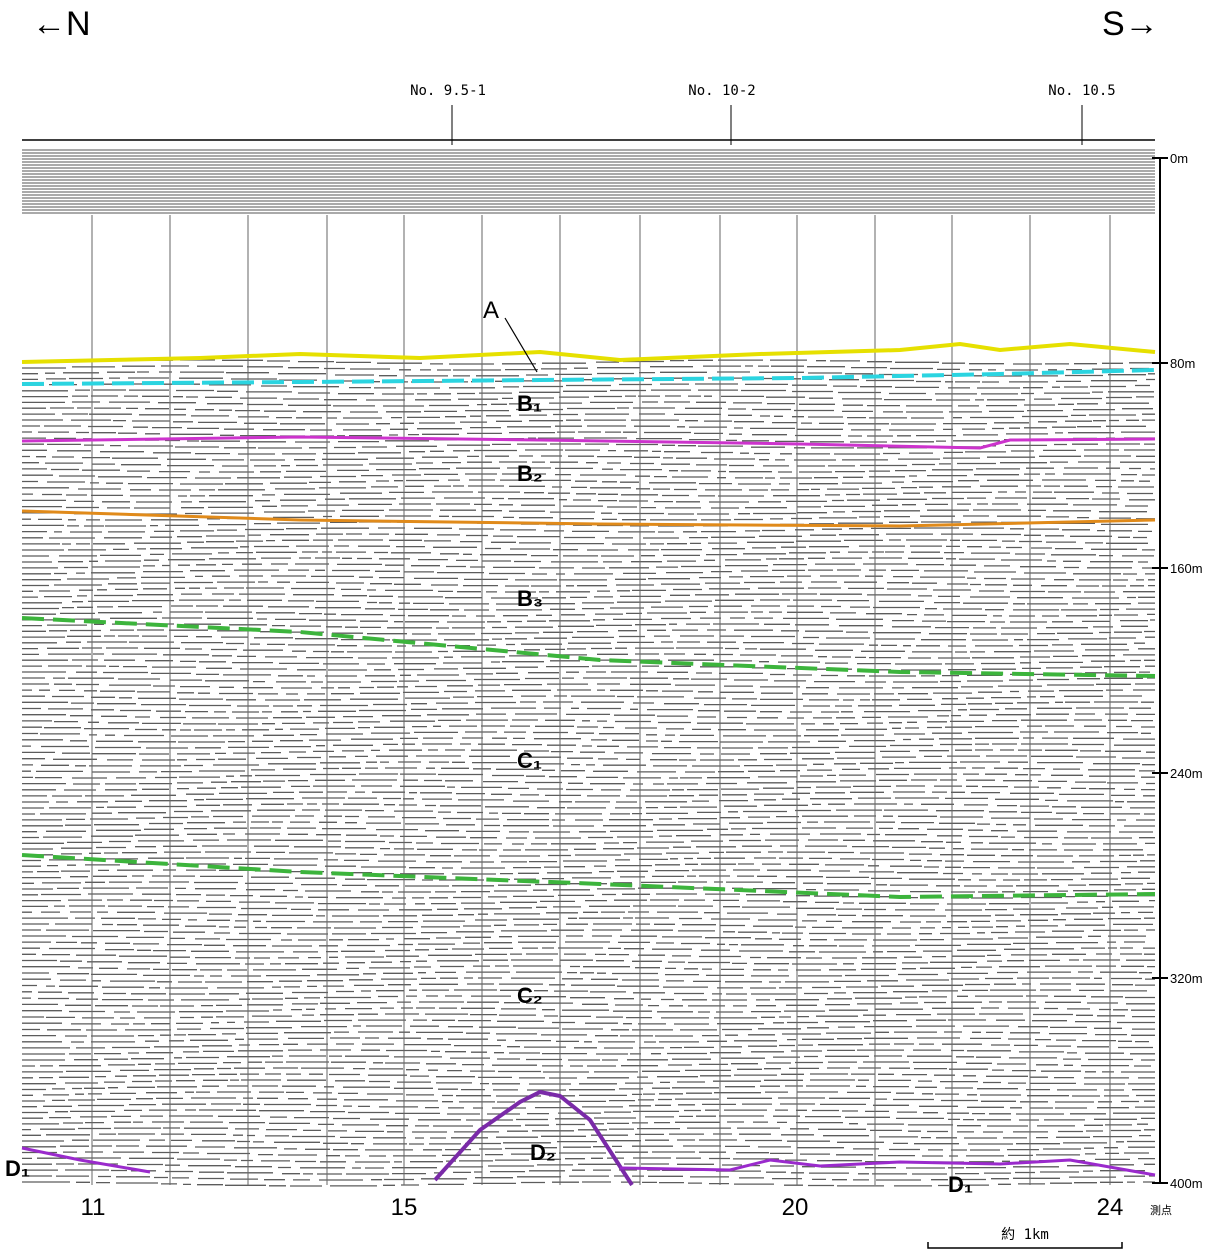  What do you see at coordinates (1186, 568) in the screenshot?
I see `depth-label: 160m` at bounding box center [1186, 568].